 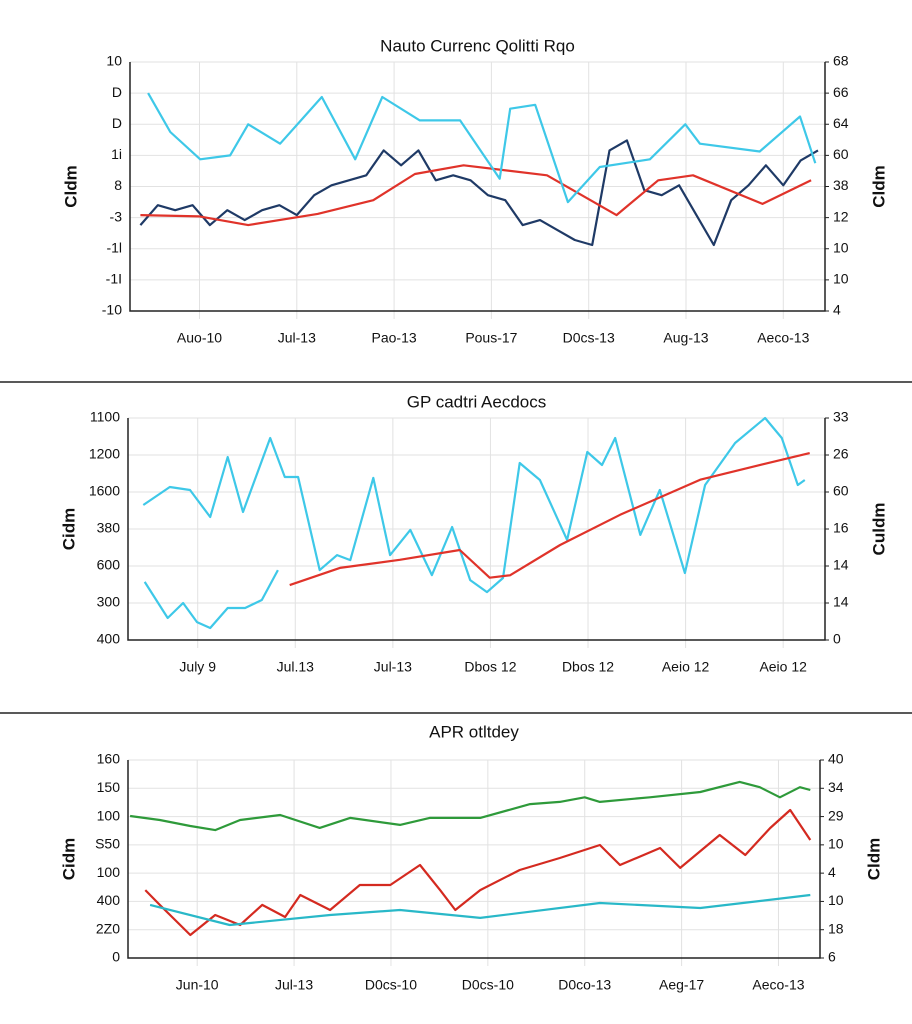 What do you see at coordinates (878, 529) in the screenshot?
I see `y2-axis-label: Culdm` at bounding box center [878, 529].